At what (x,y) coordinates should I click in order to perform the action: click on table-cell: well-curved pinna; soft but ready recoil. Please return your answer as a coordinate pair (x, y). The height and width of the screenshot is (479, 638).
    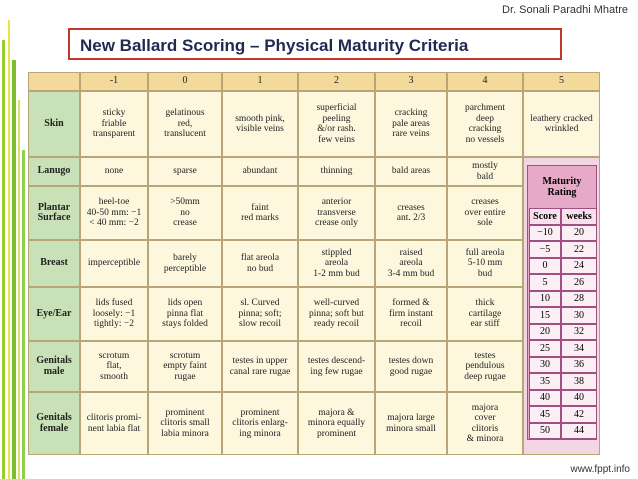
    Looking at the image, I should click on (336, 314).